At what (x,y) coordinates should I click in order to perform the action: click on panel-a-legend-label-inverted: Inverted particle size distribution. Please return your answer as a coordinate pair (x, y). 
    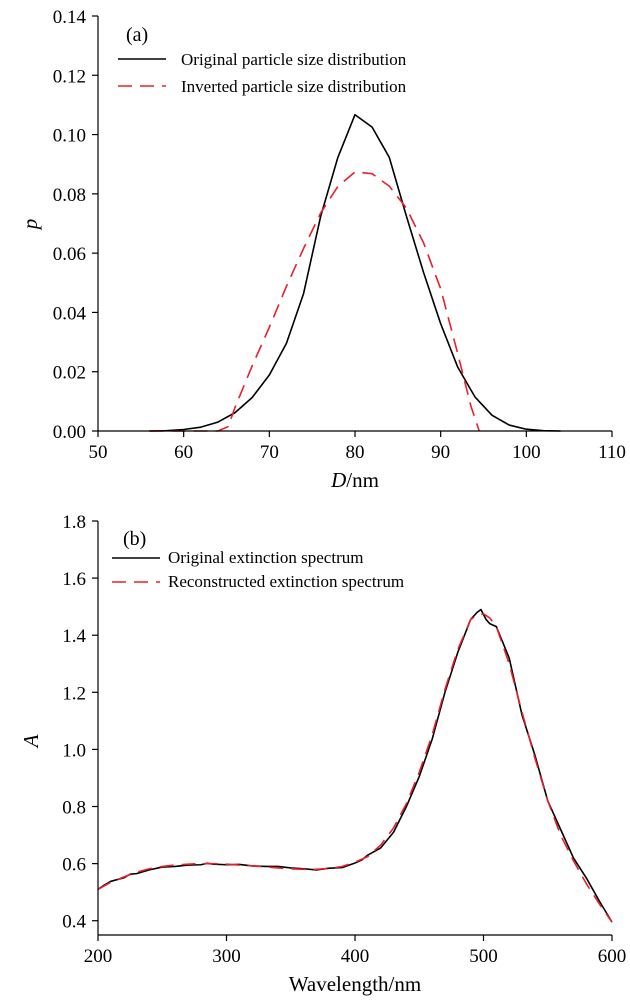
    Looking at the image, I should click on (294, 86).